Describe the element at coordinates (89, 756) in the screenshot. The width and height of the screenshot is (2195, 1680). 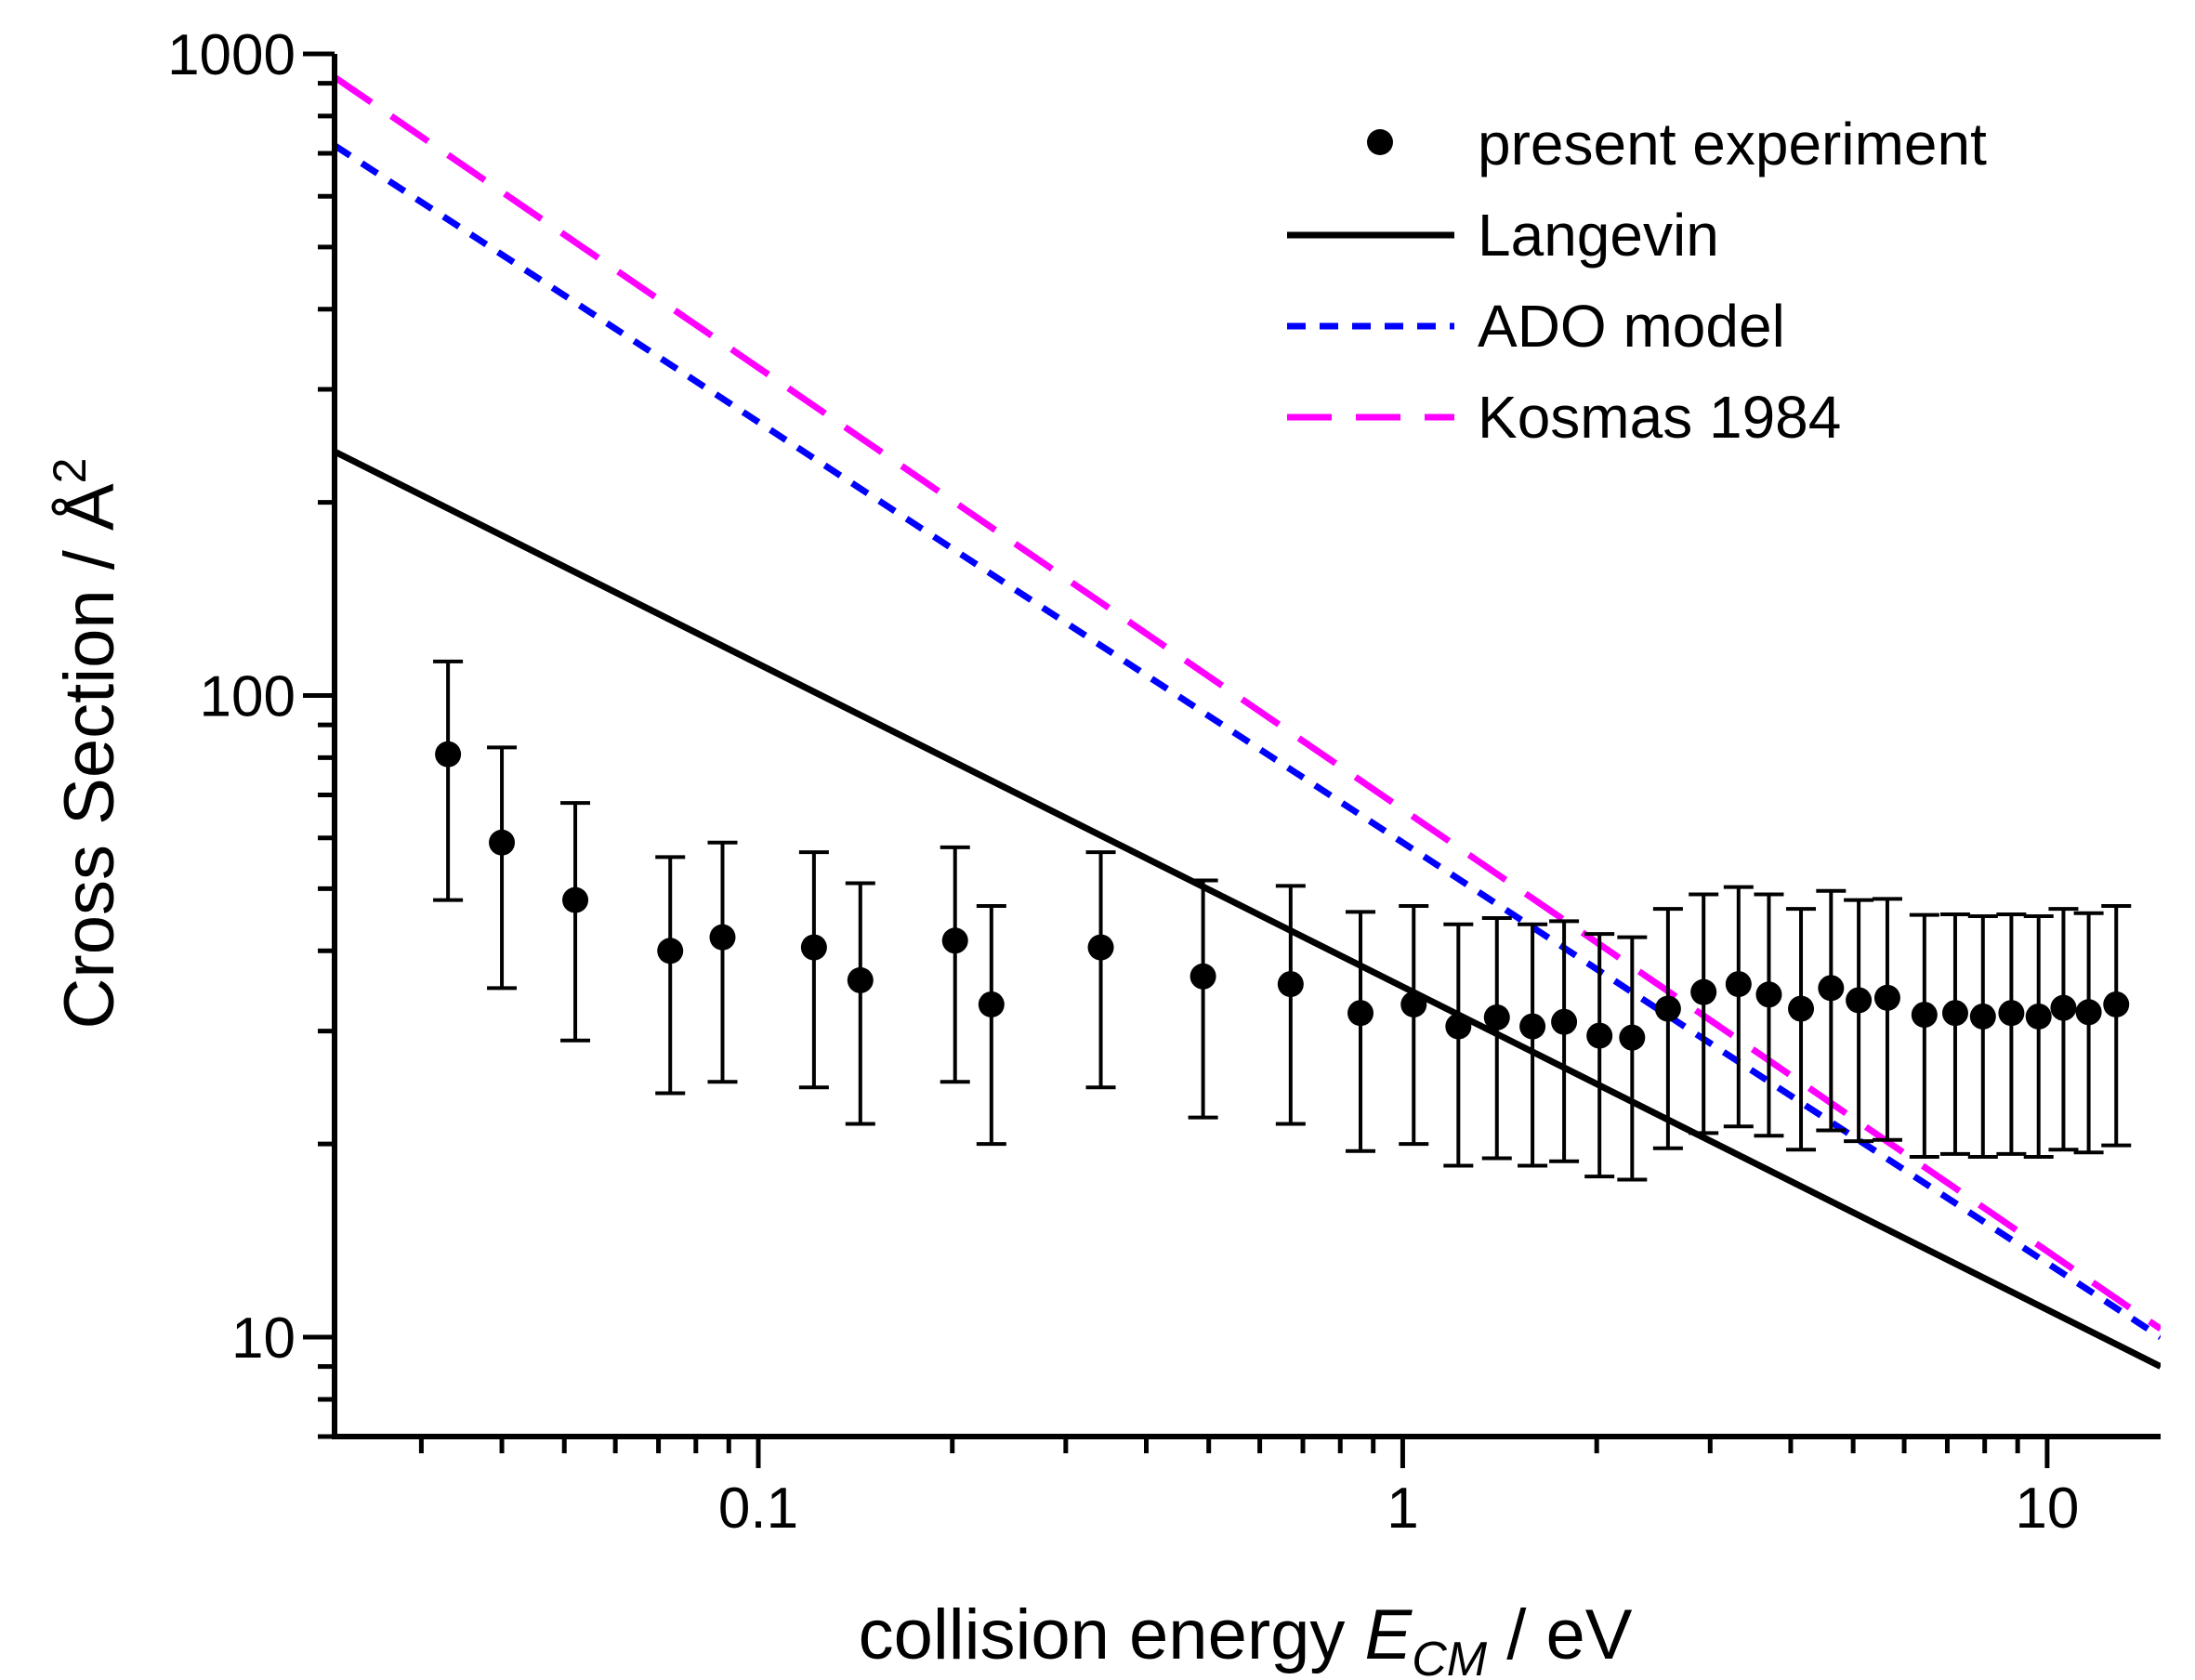
I see `y-axis-label-text: Cross Section / Å` at that location.